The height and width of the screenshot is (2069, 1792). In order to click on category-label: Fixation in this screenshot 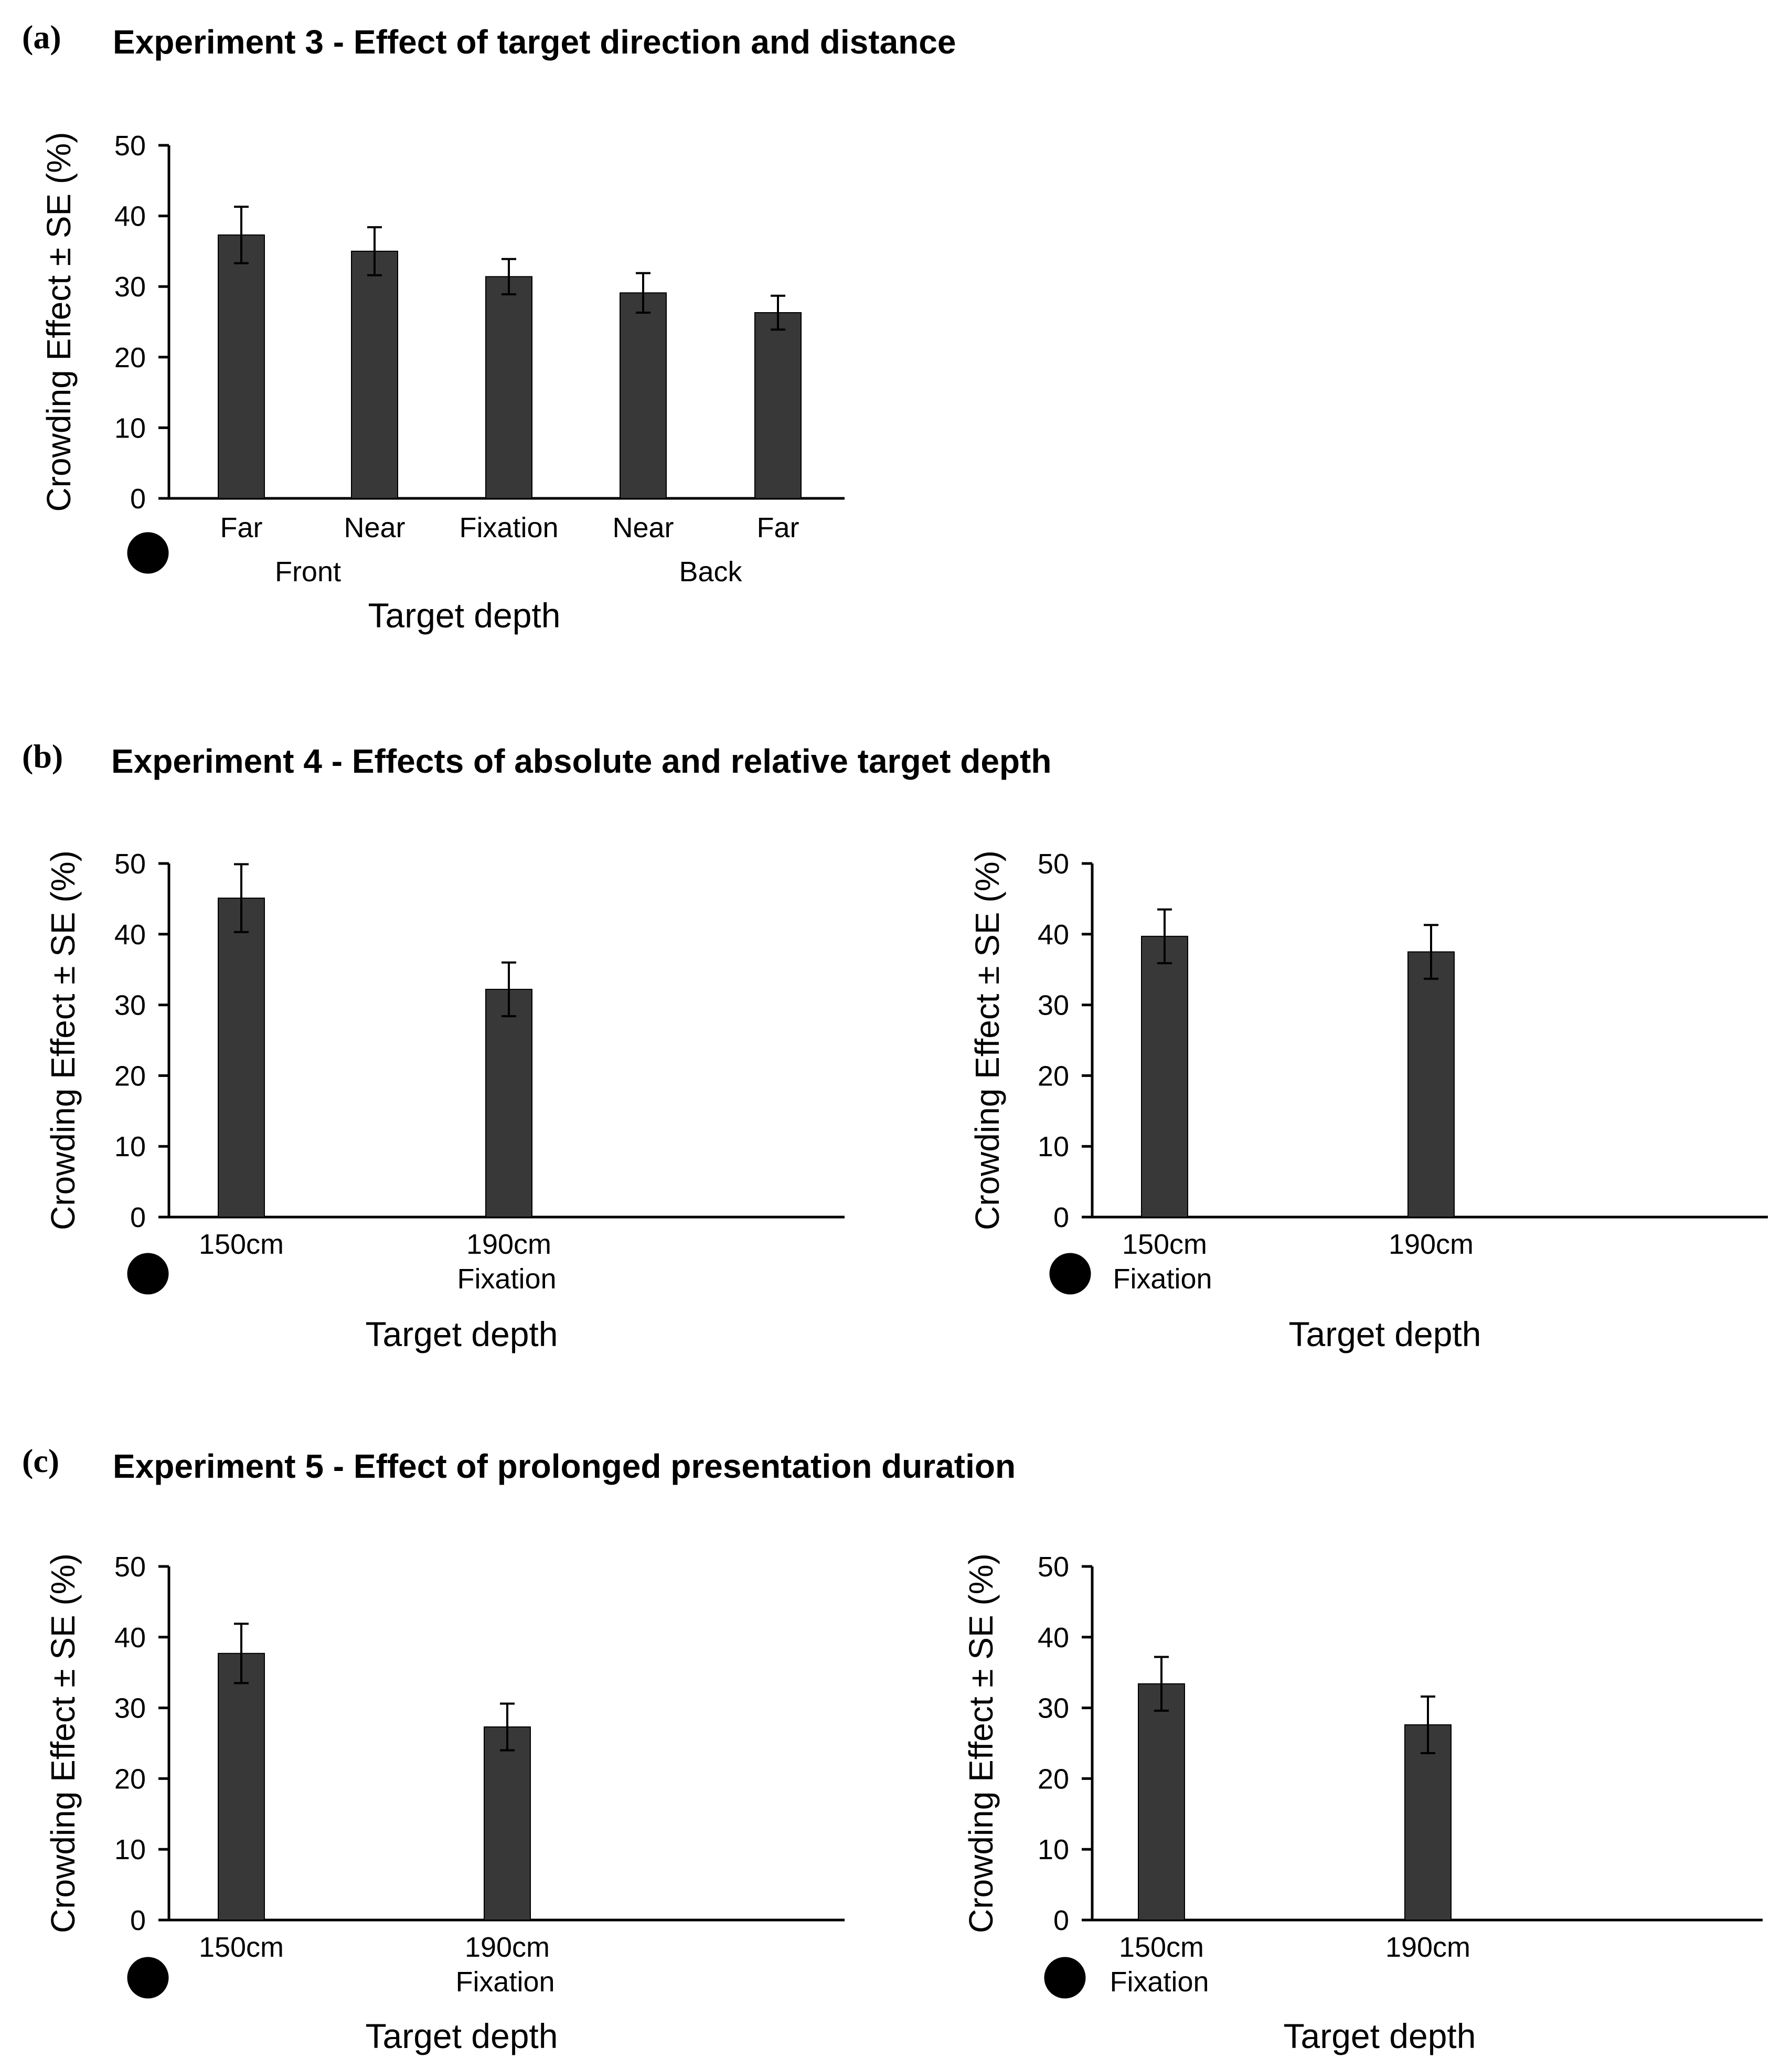, I will do `click(508, 527)`.